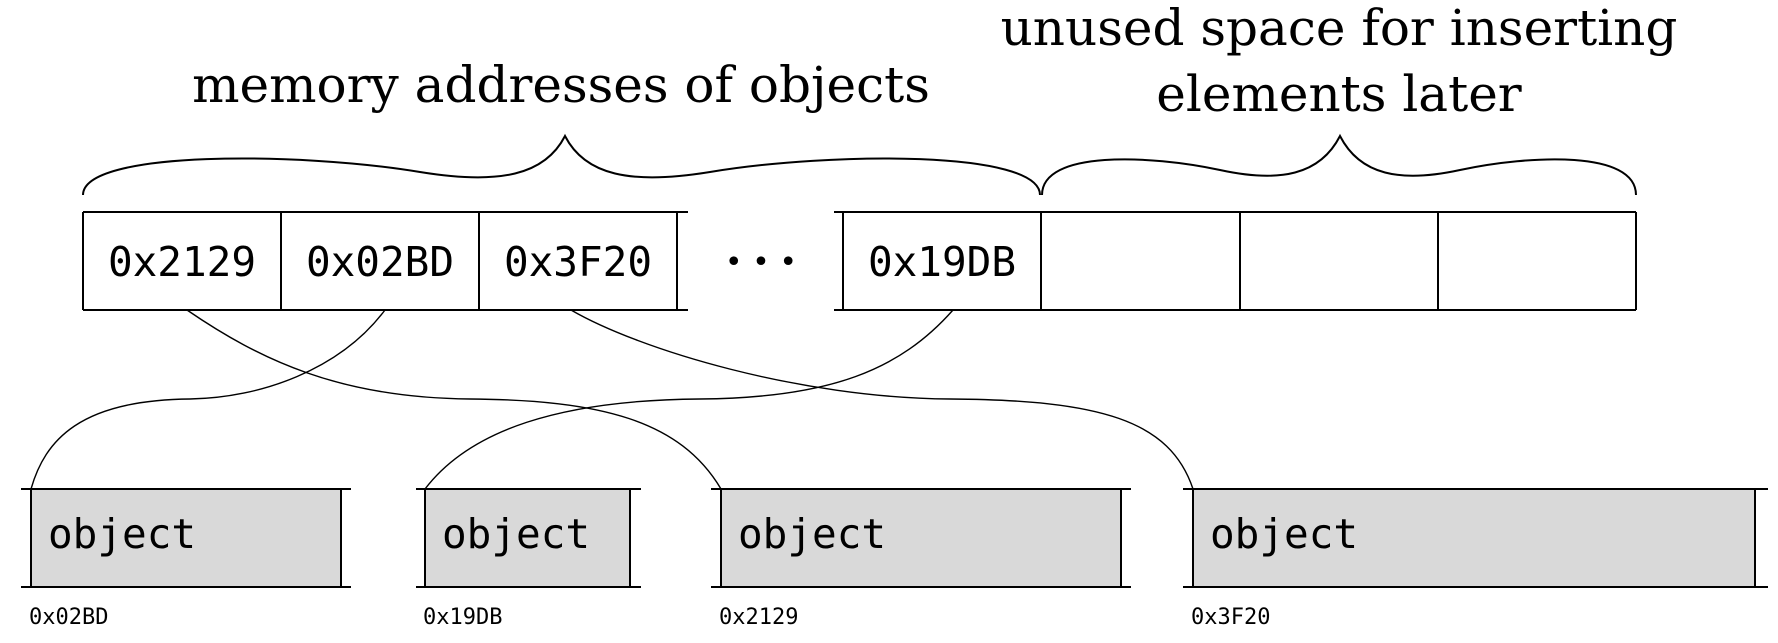  I want to click on array-ellipsis: • • •, so click(761, 262).